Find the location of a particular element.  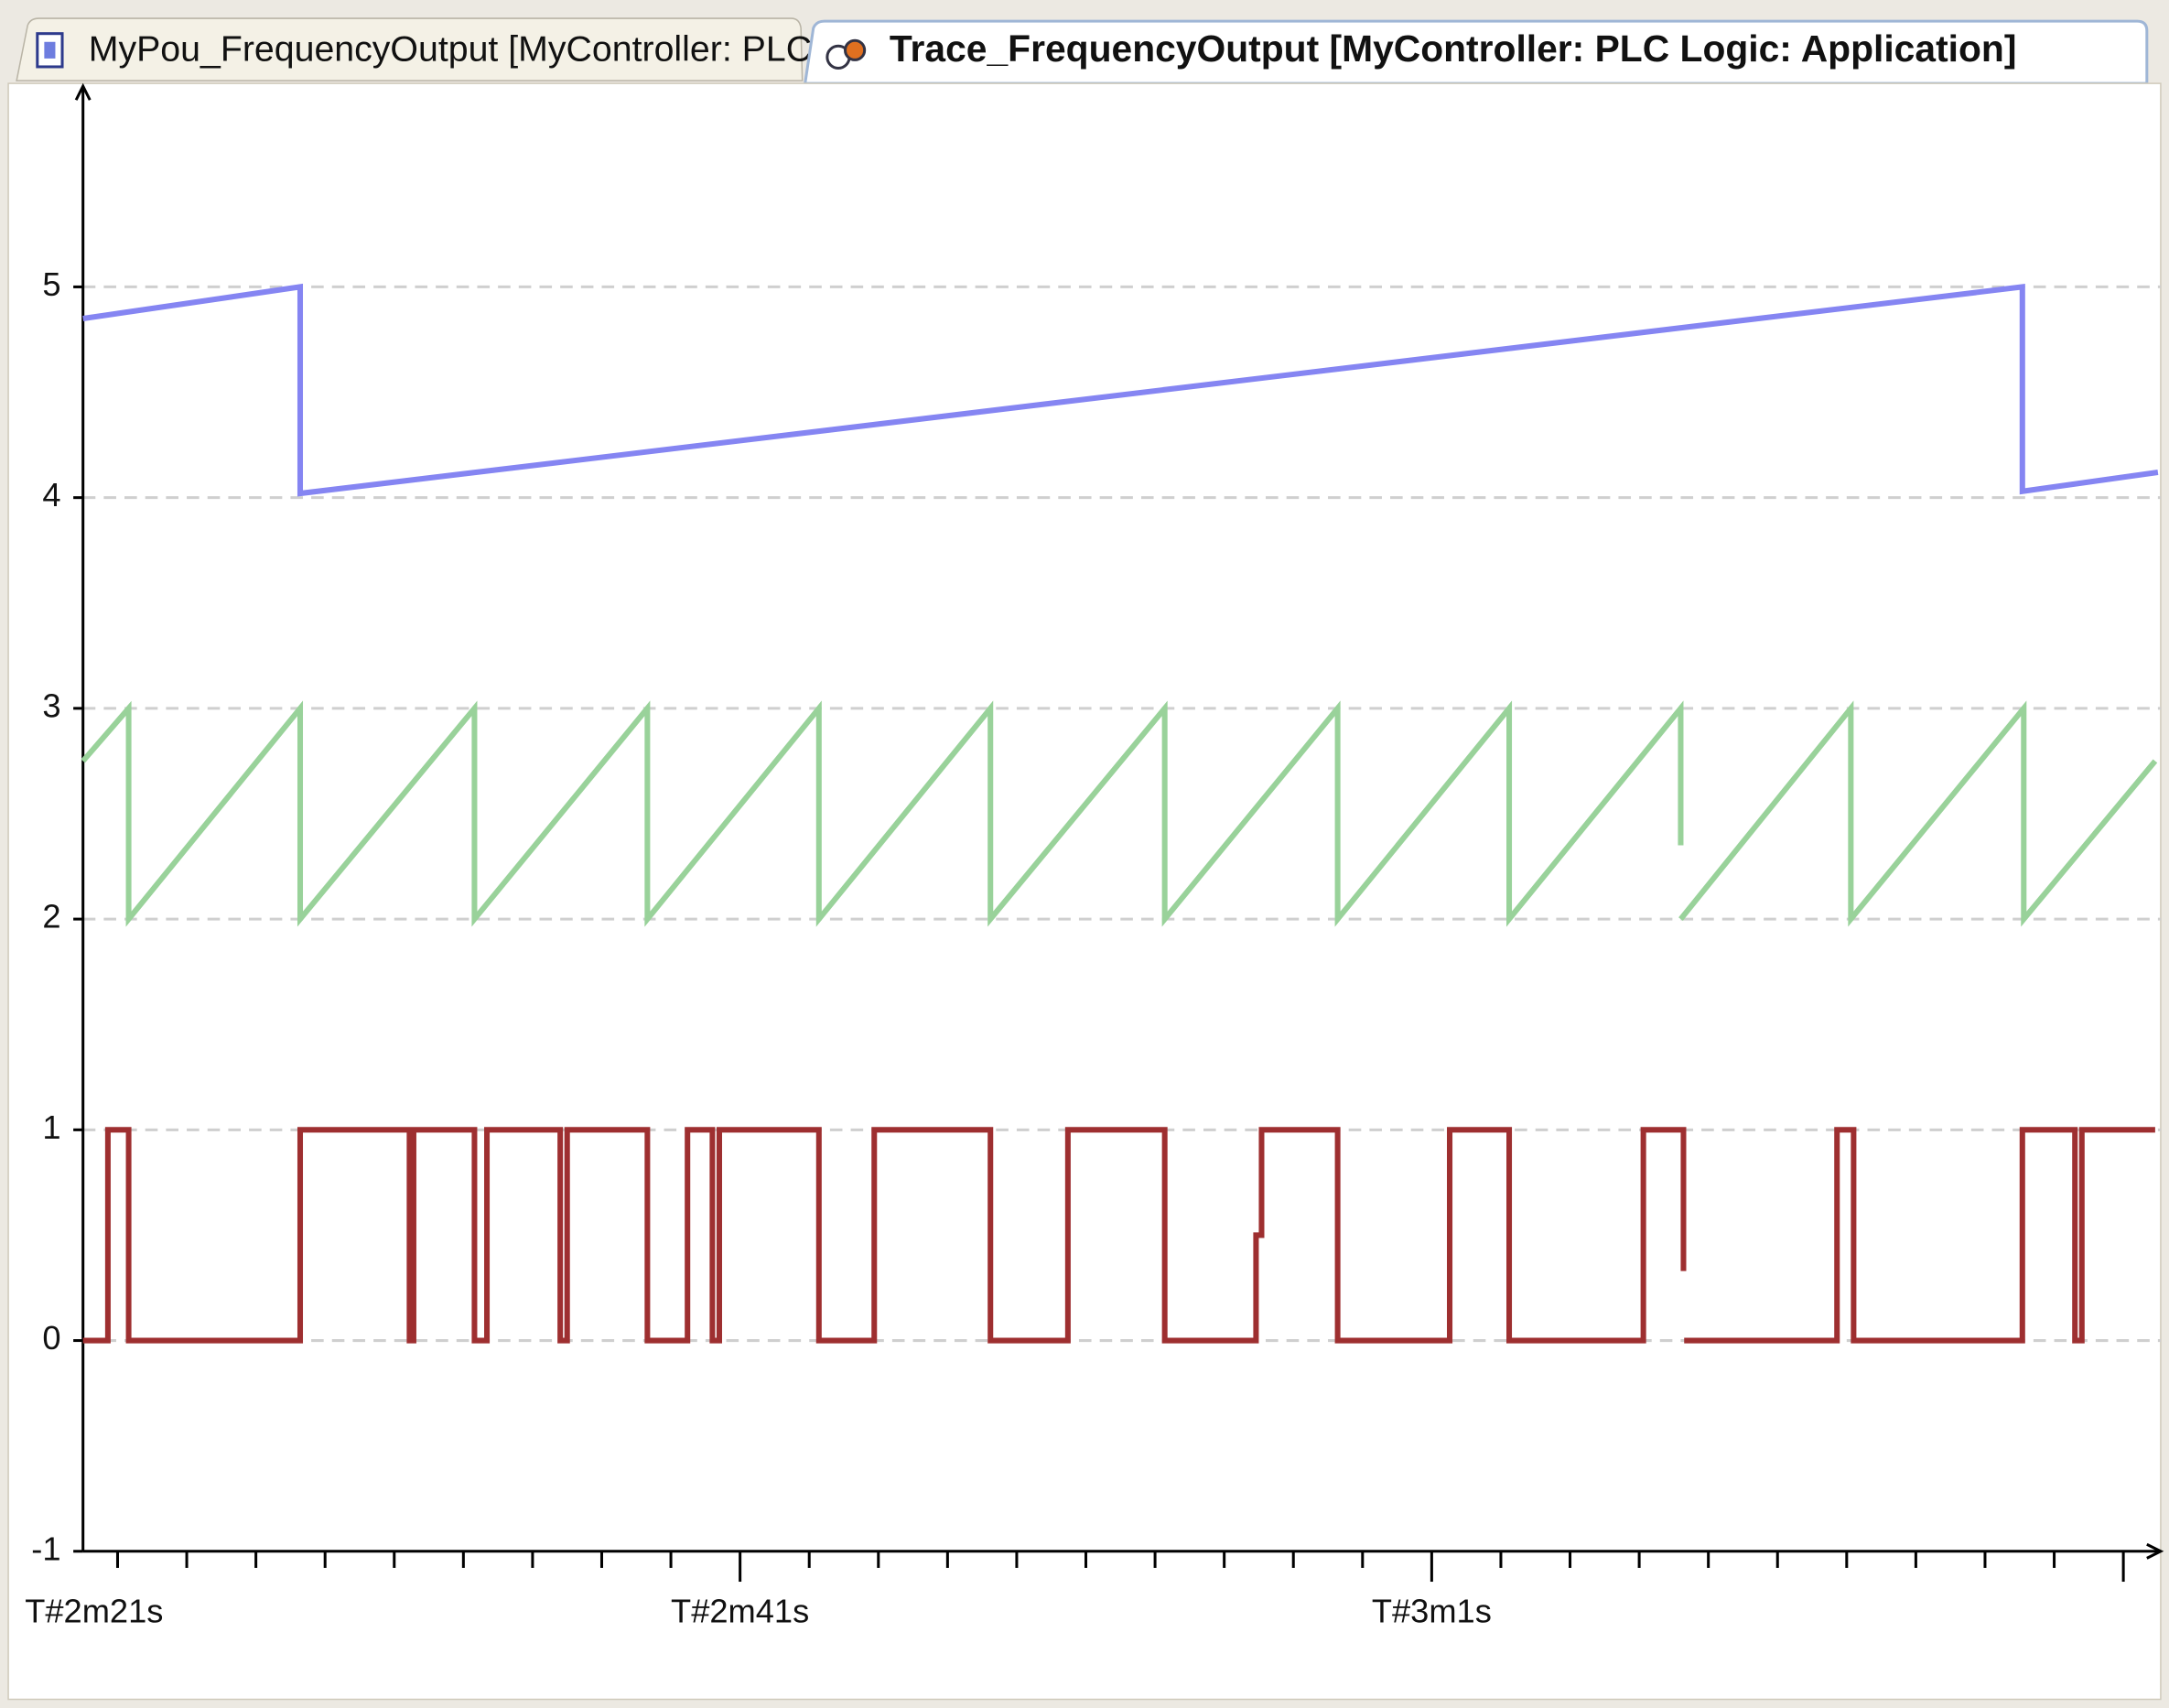

y-tick-label: 3 is located at coordinates (51, 705).